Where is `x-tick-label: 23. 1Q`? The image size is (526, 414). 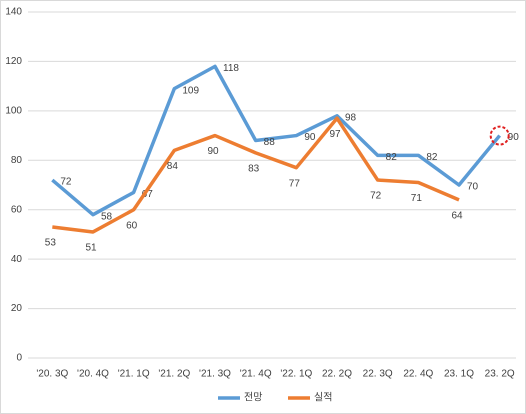 x-tick-label: 23. 1Q is located at coordinates (459, 374).